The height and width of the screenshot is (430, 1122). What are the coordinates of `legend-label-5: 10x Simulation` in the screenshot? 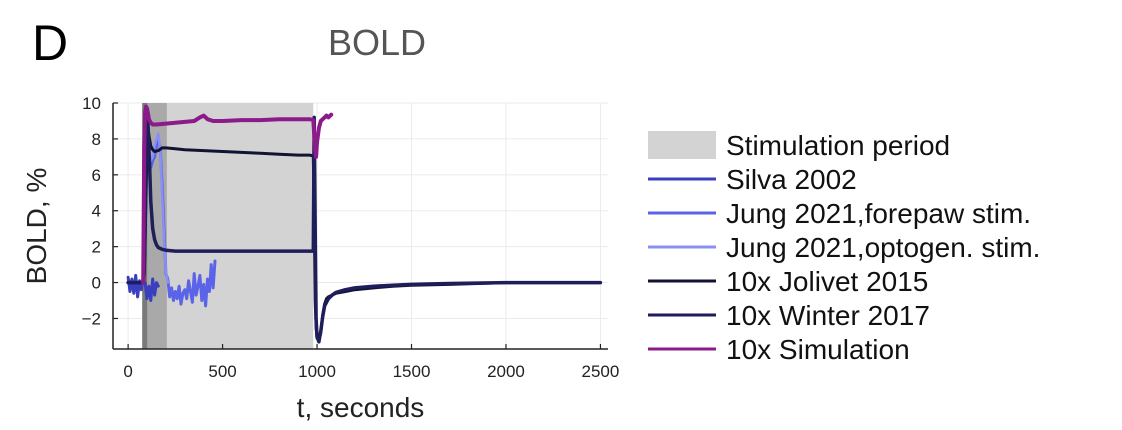 It's located at (818, 349).